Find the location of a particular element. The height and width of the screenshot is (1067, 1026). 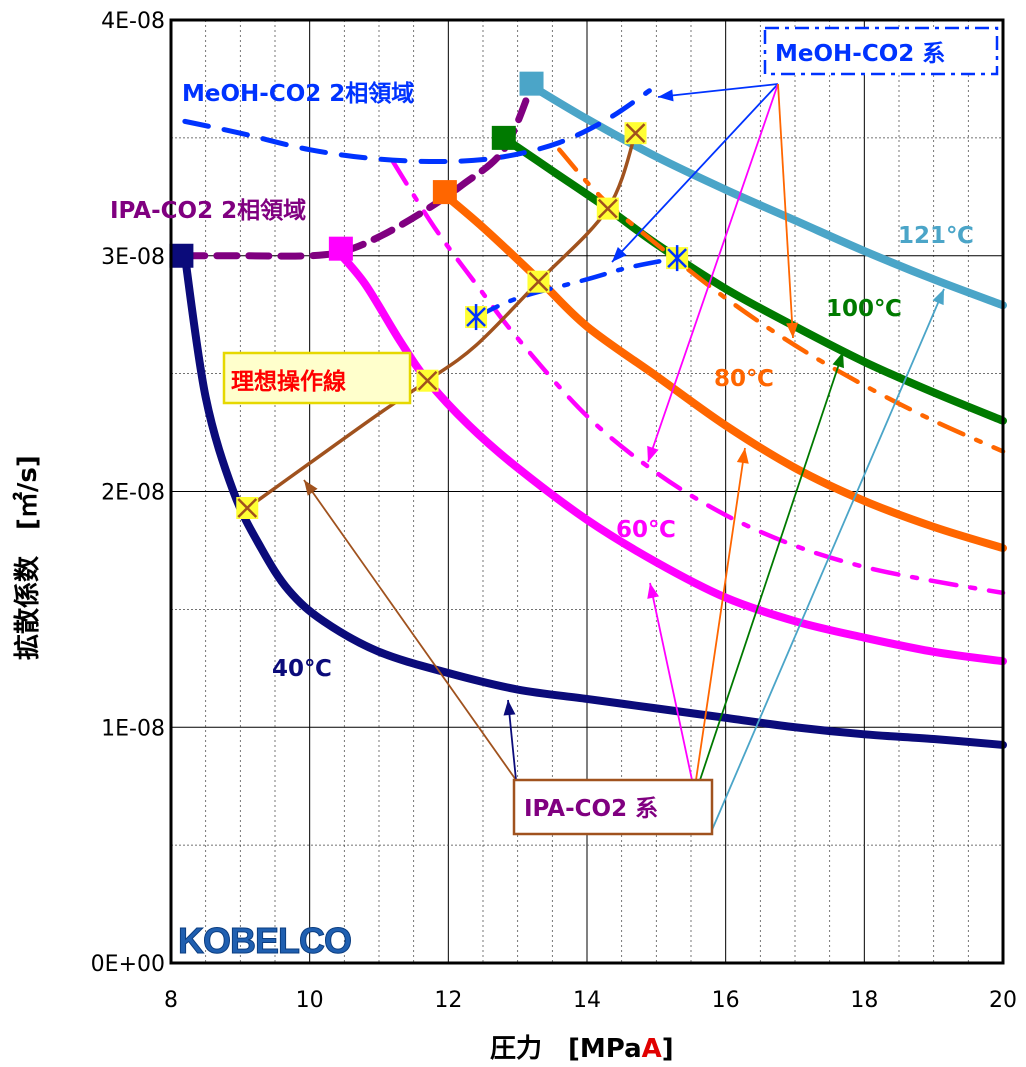

svg-text: KOBELCO is located at coordinates (264, 940).